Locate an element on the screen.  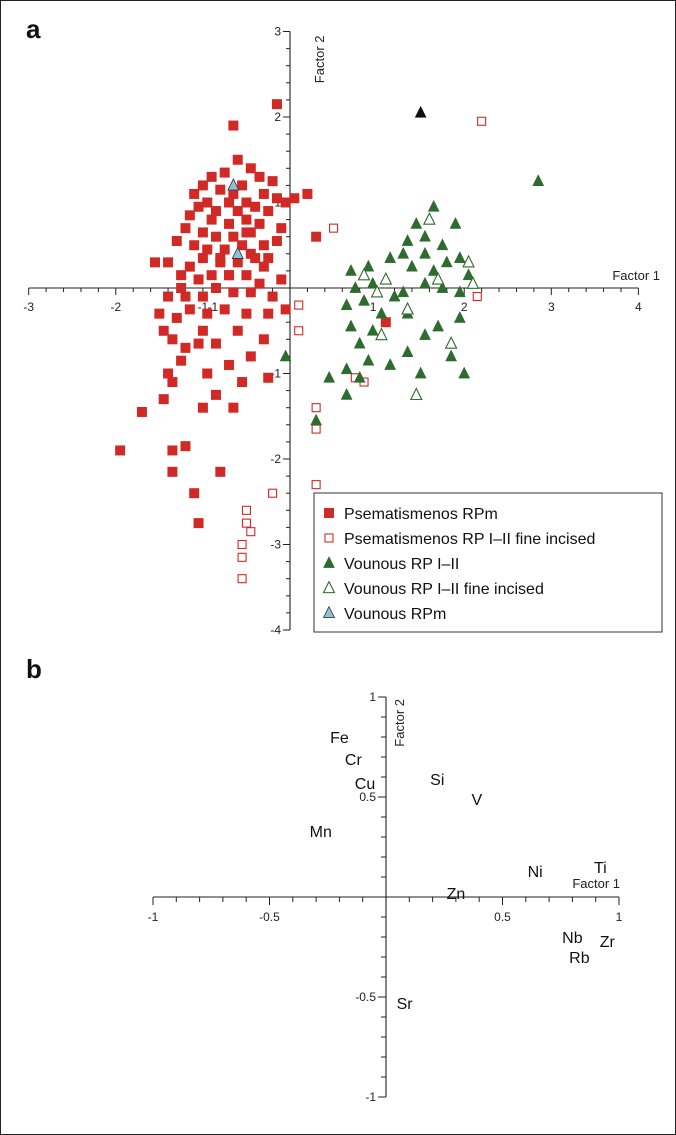
y-tick-label: 3 is located at coordinates (277, 32).